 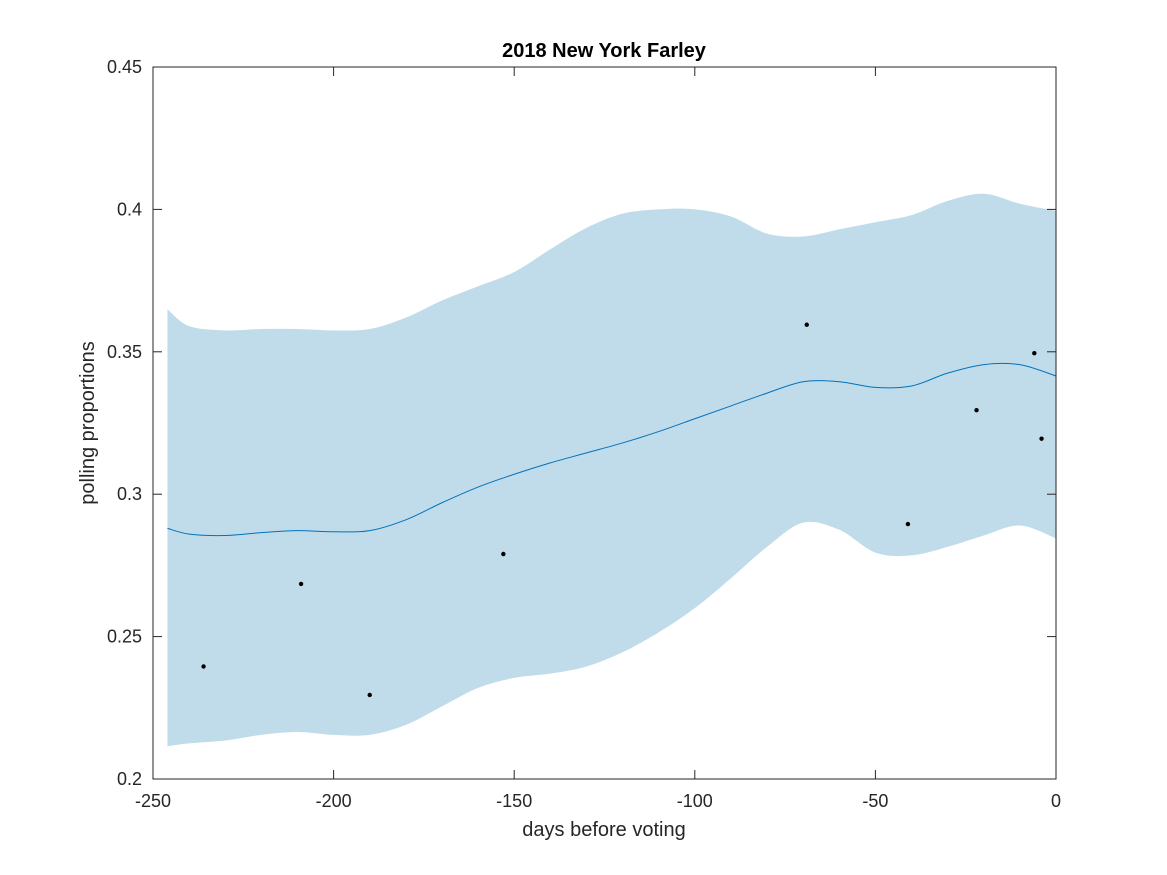 What do you see at coordinates (124, 67) in the screenshot?
I see `y-tick-label: 0.45` at bounding box center [124, 67].